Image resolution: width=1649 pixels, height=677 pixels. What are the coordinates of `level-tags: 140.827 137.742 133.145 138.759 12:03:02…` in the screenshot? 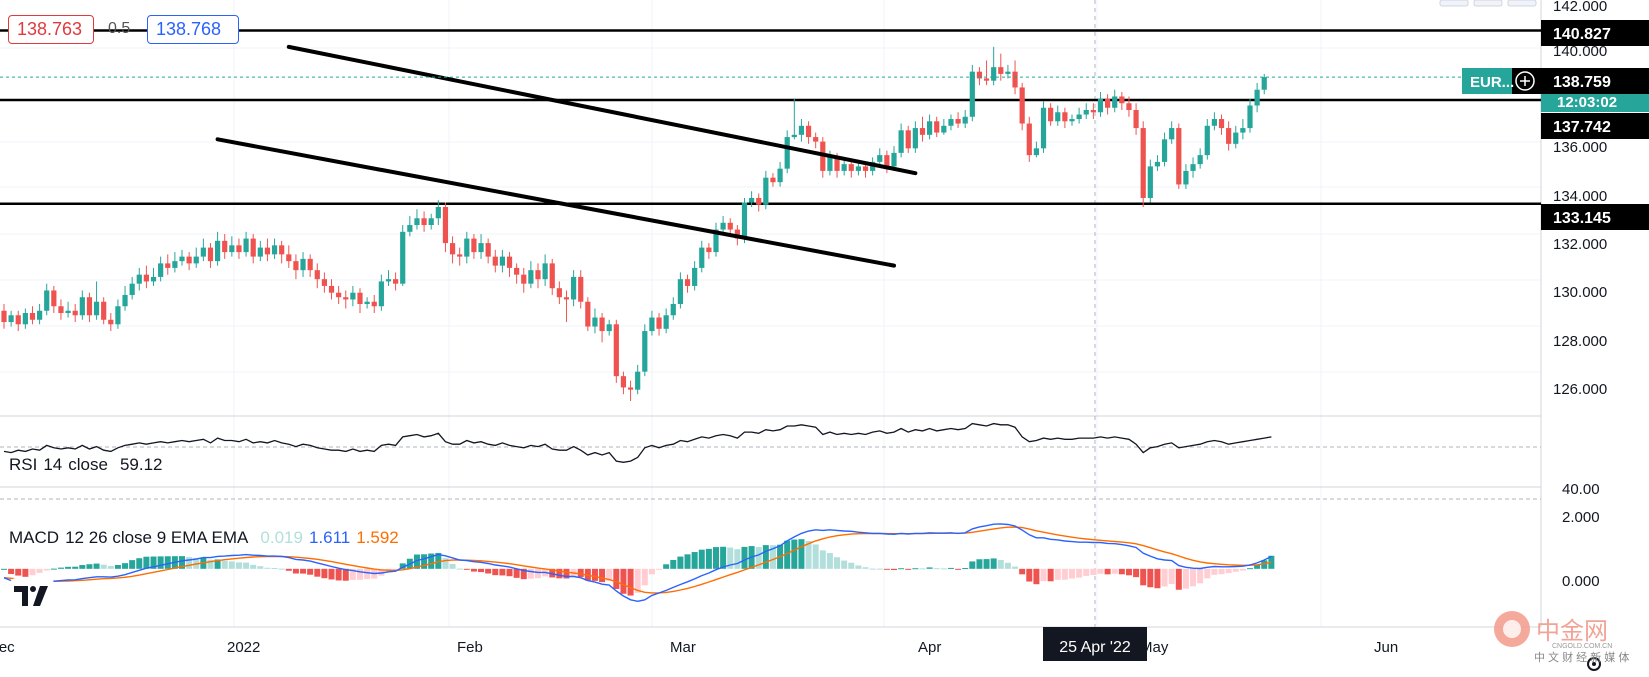 It's located at (1555, 125).